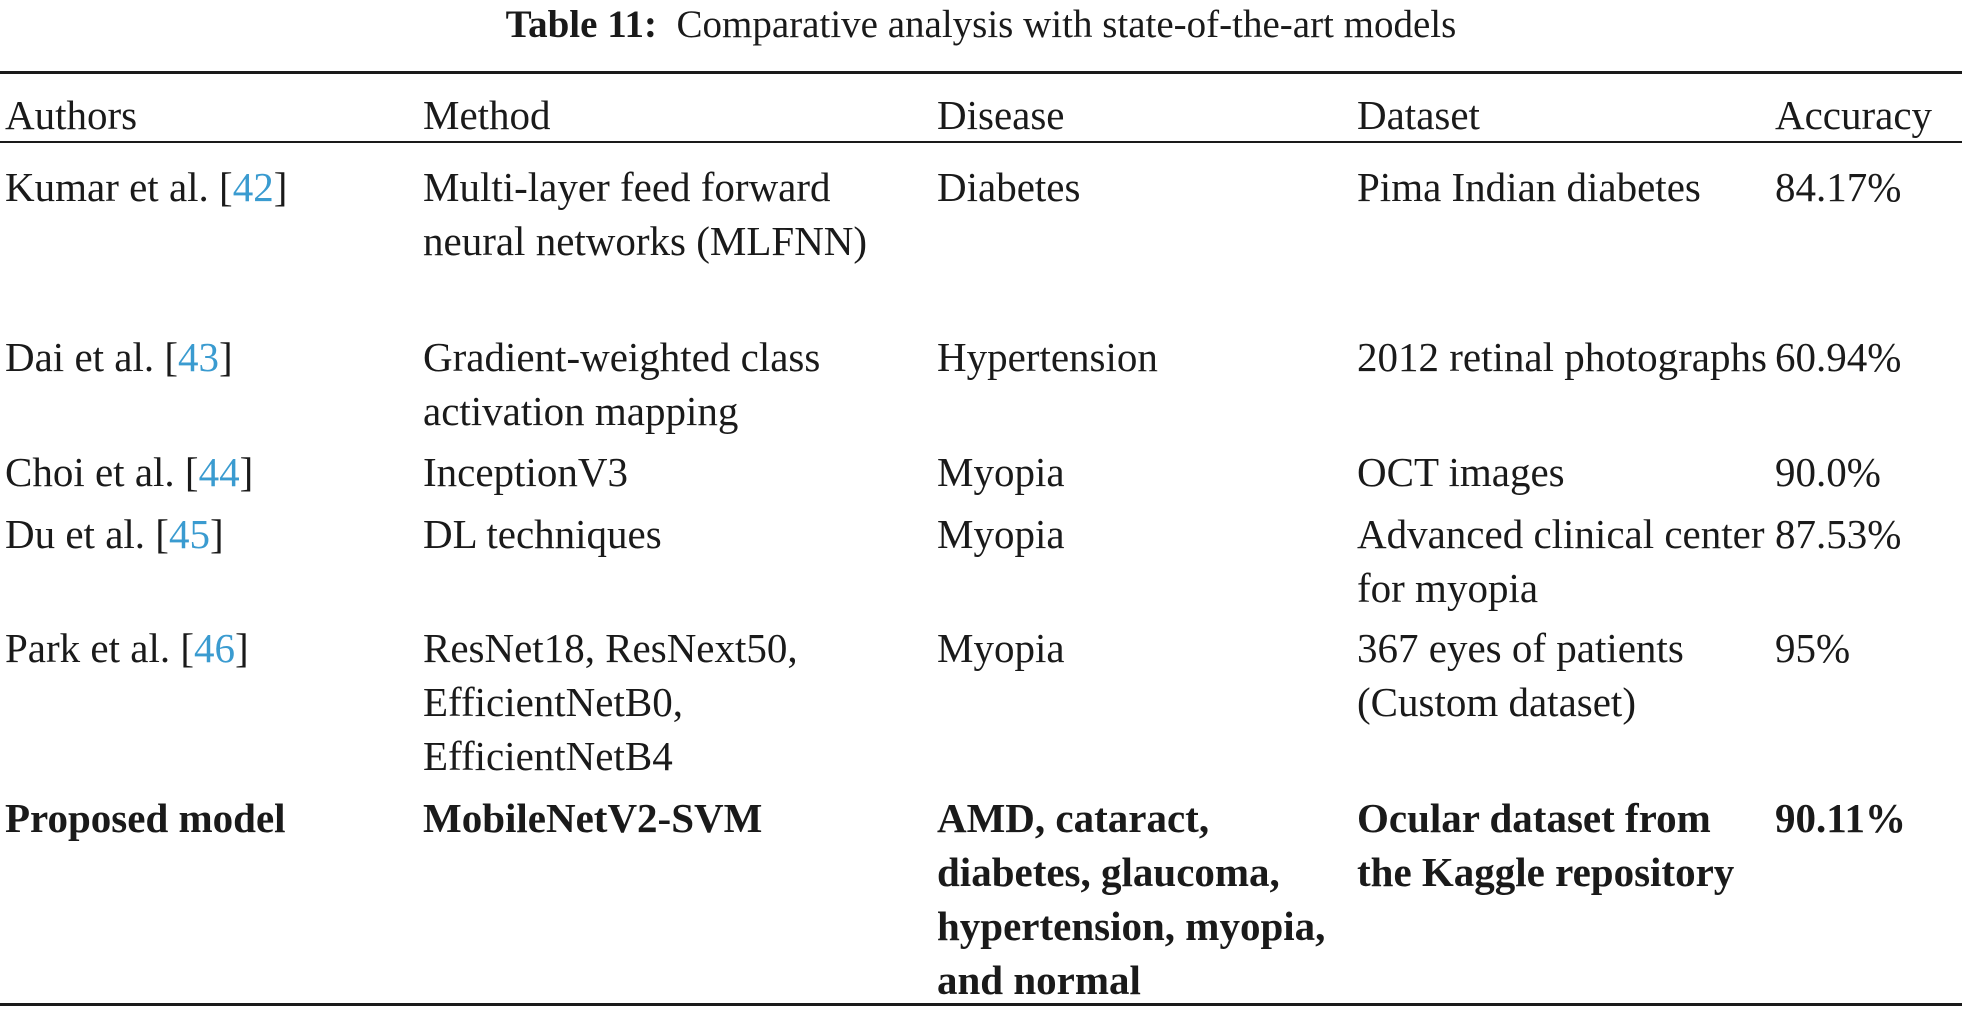 The width and height of the screenshot is (1962, 1021). What do you see at coordinates (1001, 115) in the screenshot?
I see `header-disease: Disease` at bounding box center [1001, 115].